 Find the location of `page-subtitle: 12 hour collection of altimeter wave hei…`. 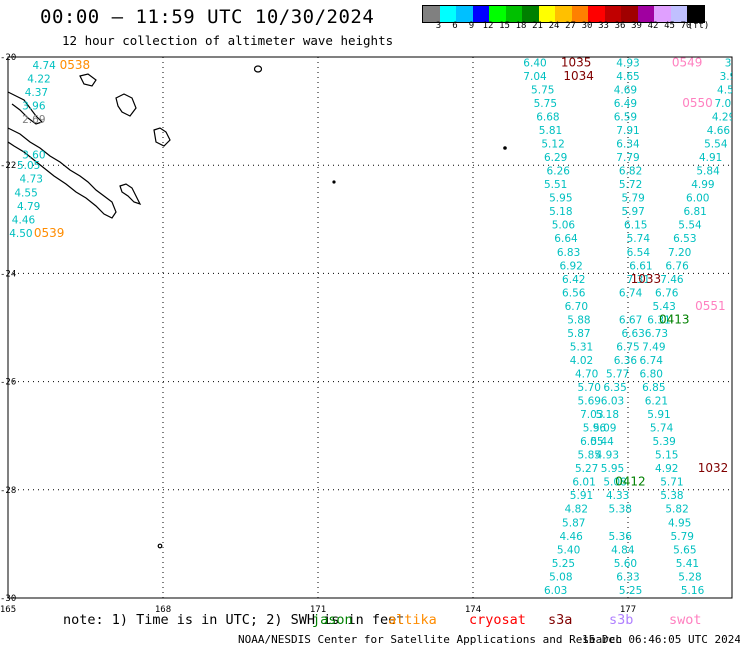

page-subtitle: 12 hour collection of altimeter wave hei… is located at coordinates (228, 40).